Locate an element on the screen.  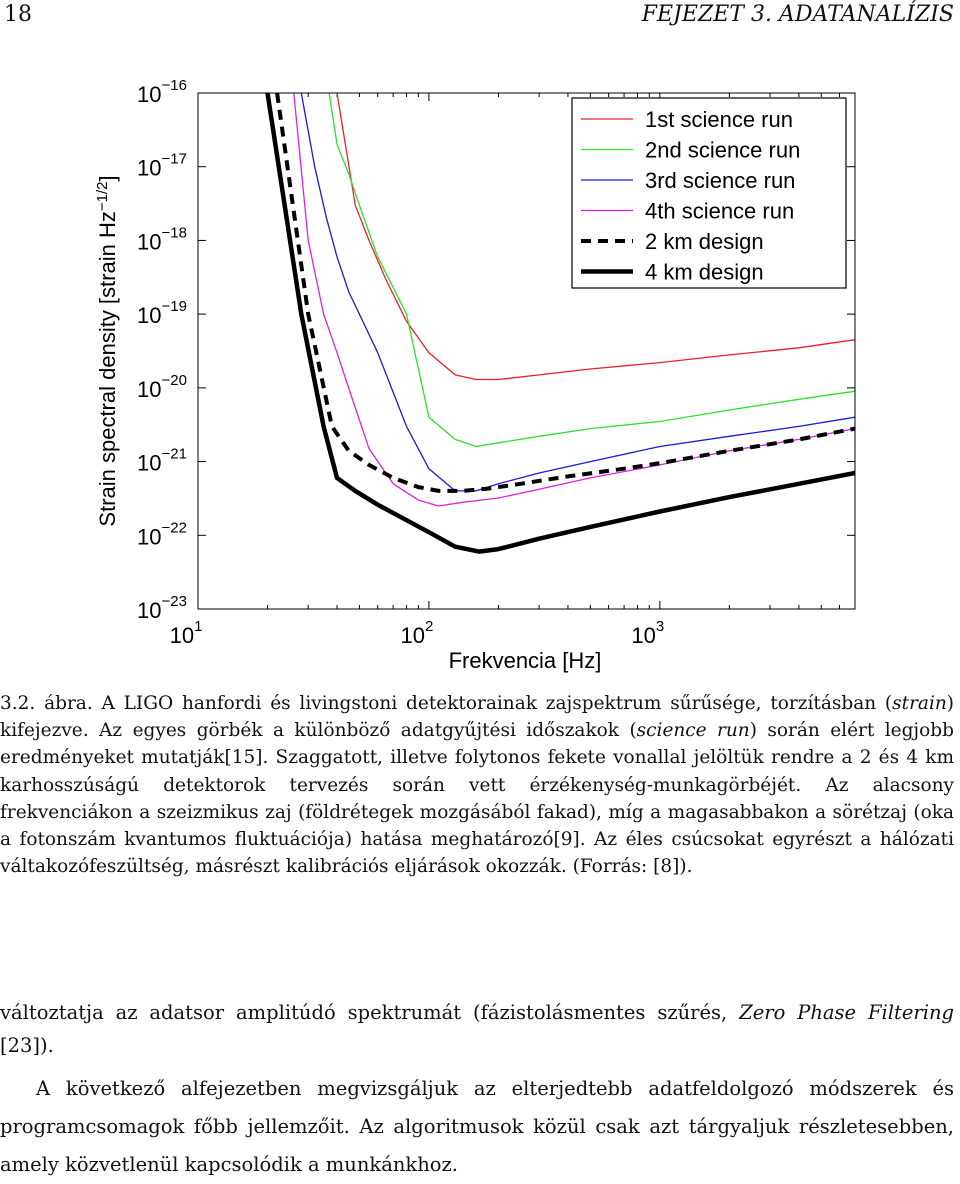
y-tick-labels: 10−16 10−17 10−18 10−19 10−20 10−21 10−22 10−23 is located at coordinates (162, 350).